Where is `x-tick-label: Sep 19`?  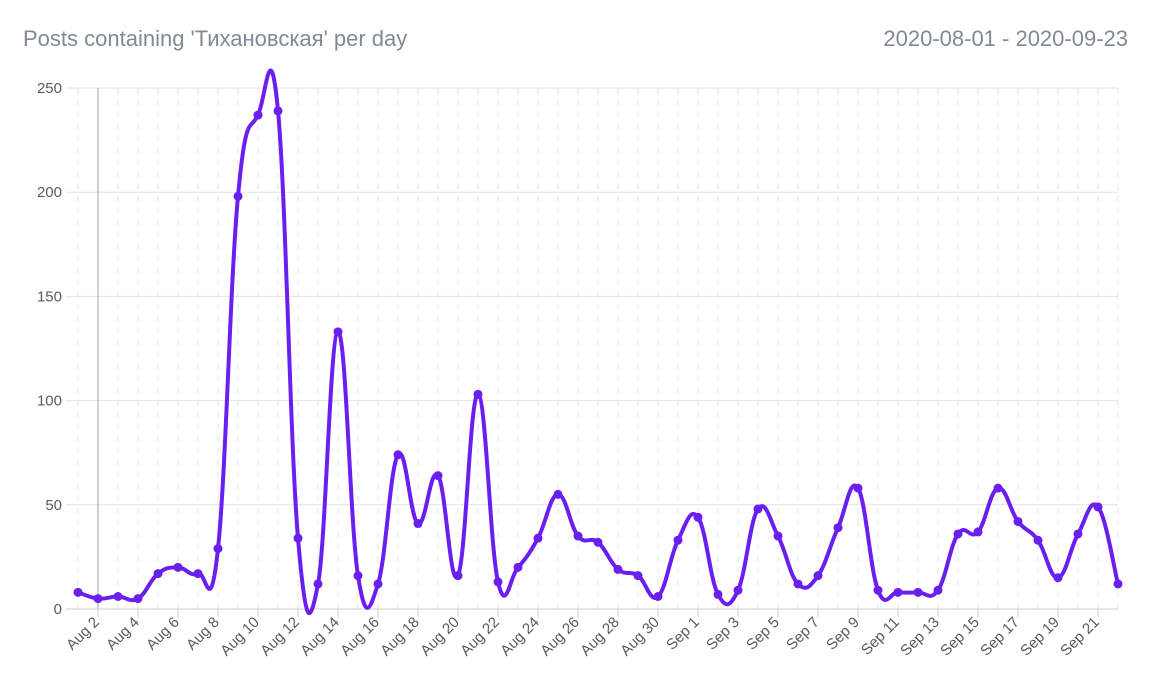
x-tick-label: Sep 19 is located at coordinates (1040, 637).